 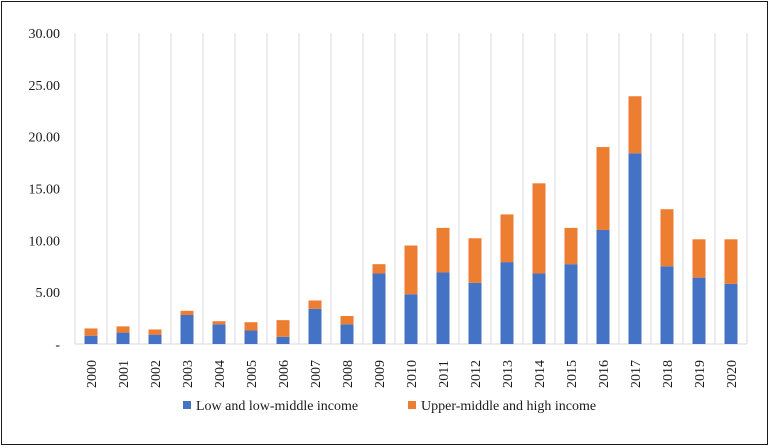 What do you see at coordinates (45, 34) in the screenshot?
I see `y-tick-label: 30.00` at bounding box center [45, 34].